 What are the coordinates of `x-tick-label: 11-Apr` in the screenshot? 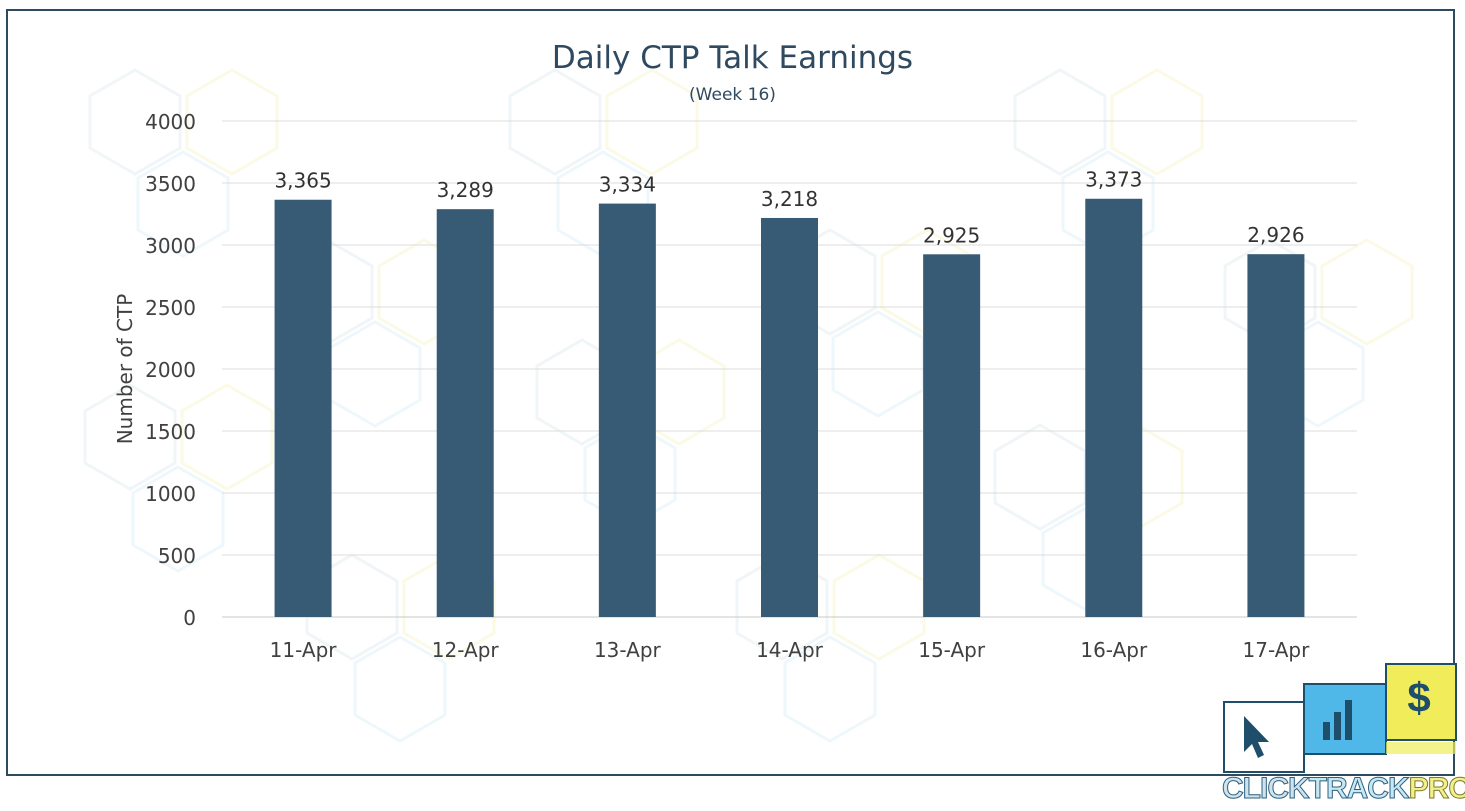 It's located at (304, 650).